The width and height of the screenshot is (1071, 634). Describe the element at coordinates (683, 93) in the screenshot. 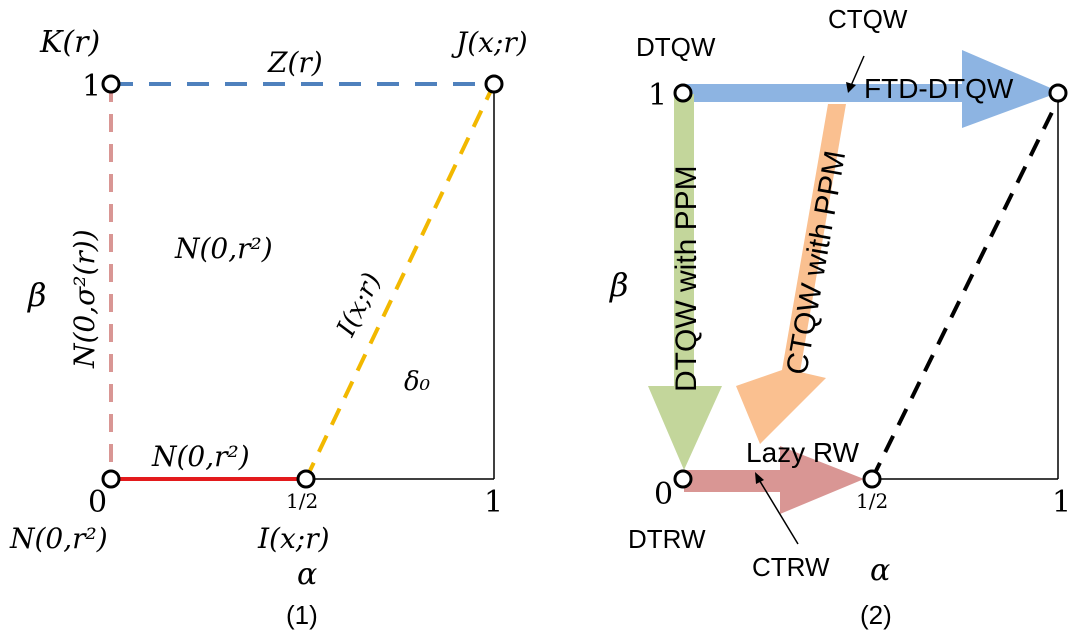

I see `panel2-vertex-top-left` at that location.